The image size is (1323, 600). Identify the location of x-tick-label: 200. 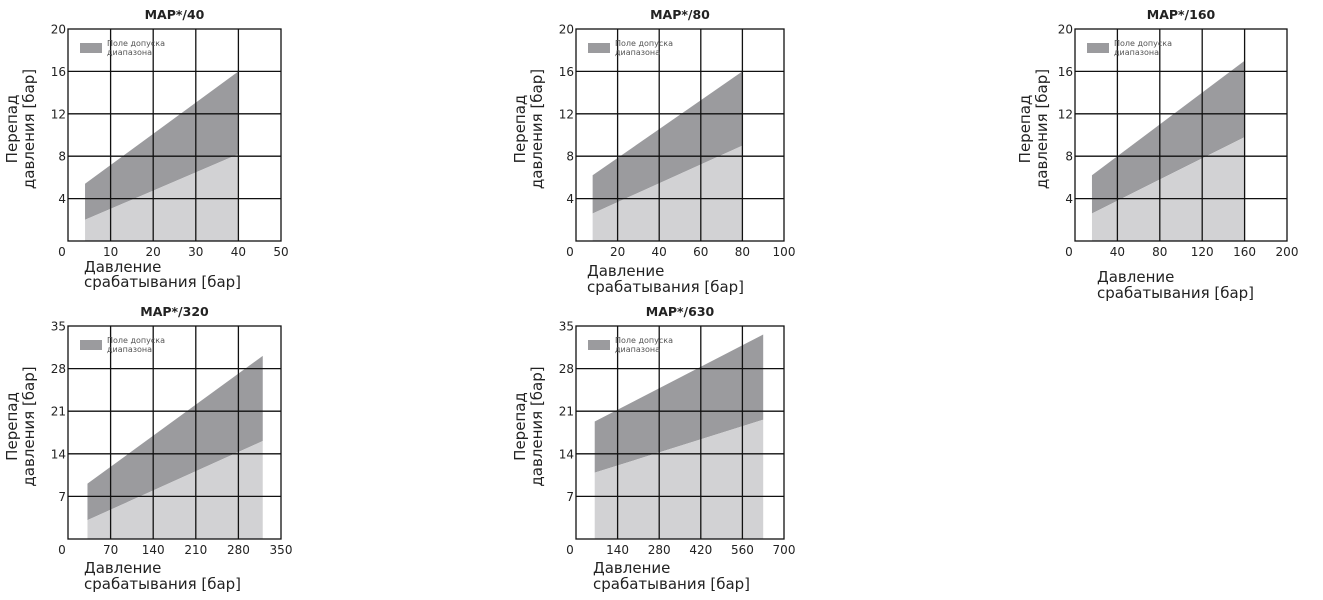
(1287, 252).